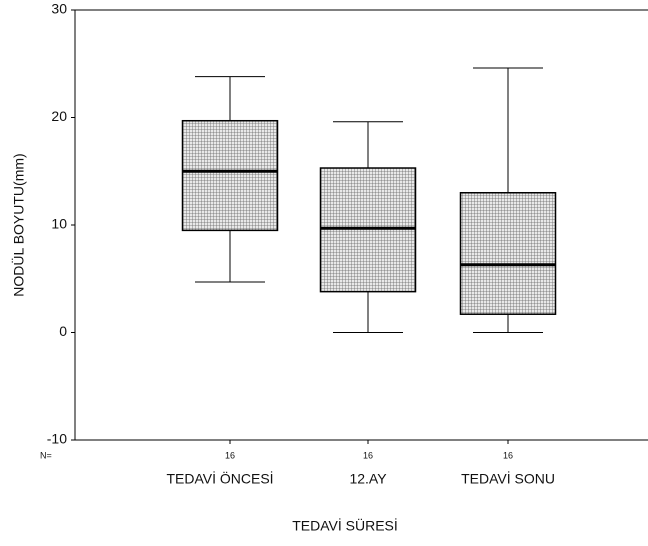 Image resolution: width=648 pixels, height=546 pixels. Describe the element at coordinates (46, 455) in the screenshot. I see `n-label: N=` at that location.